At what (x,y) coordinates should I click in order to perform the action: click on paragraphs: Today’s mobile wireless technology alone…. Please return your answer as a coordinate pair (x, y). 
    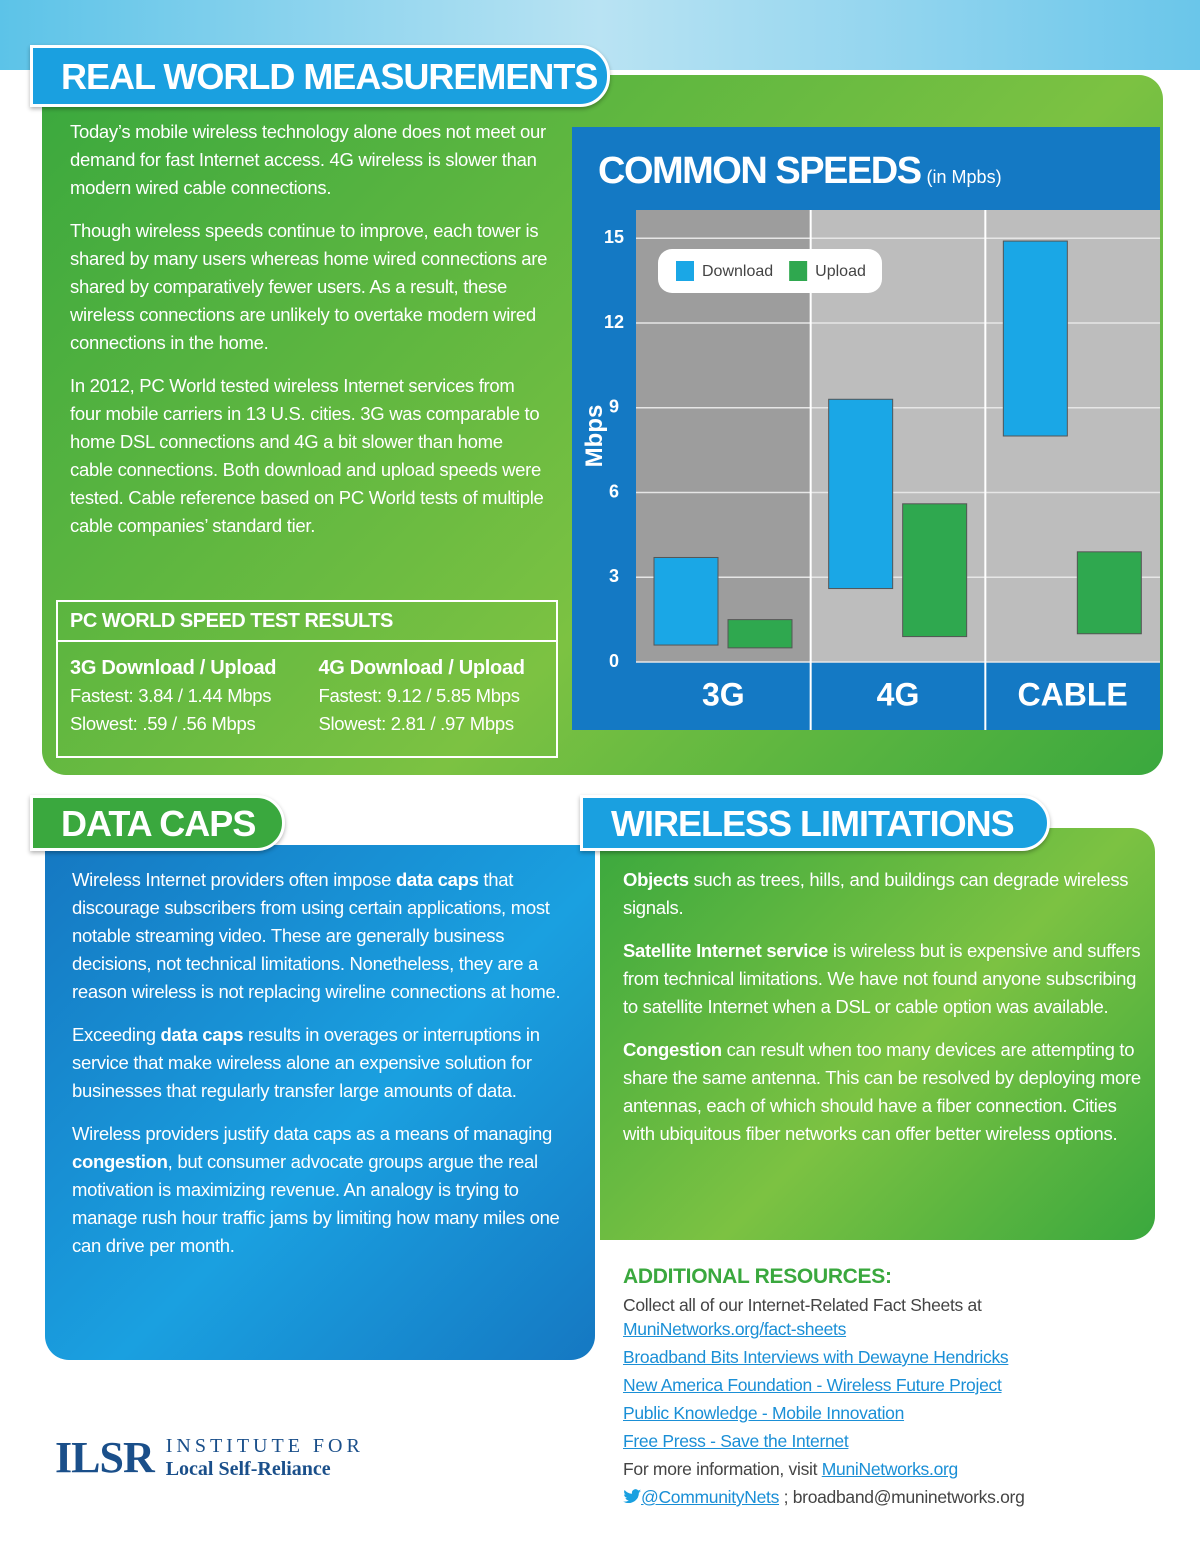
    Looking at the image, I should click on (310, 336).